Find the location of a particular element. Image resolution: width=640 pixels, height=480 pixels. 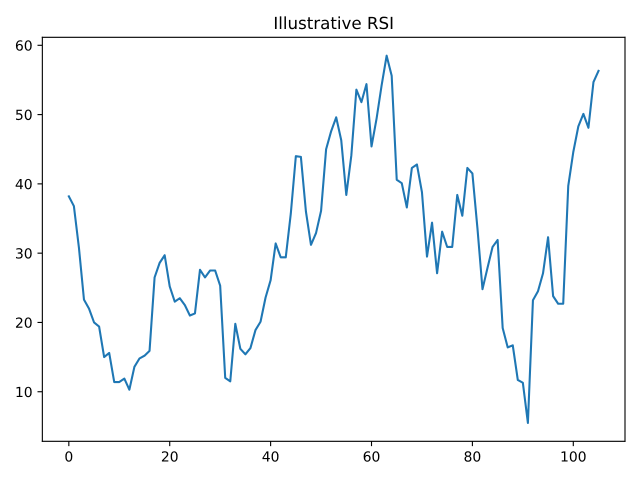

x-tick-label: 0 is located at coordinates (68, 456).